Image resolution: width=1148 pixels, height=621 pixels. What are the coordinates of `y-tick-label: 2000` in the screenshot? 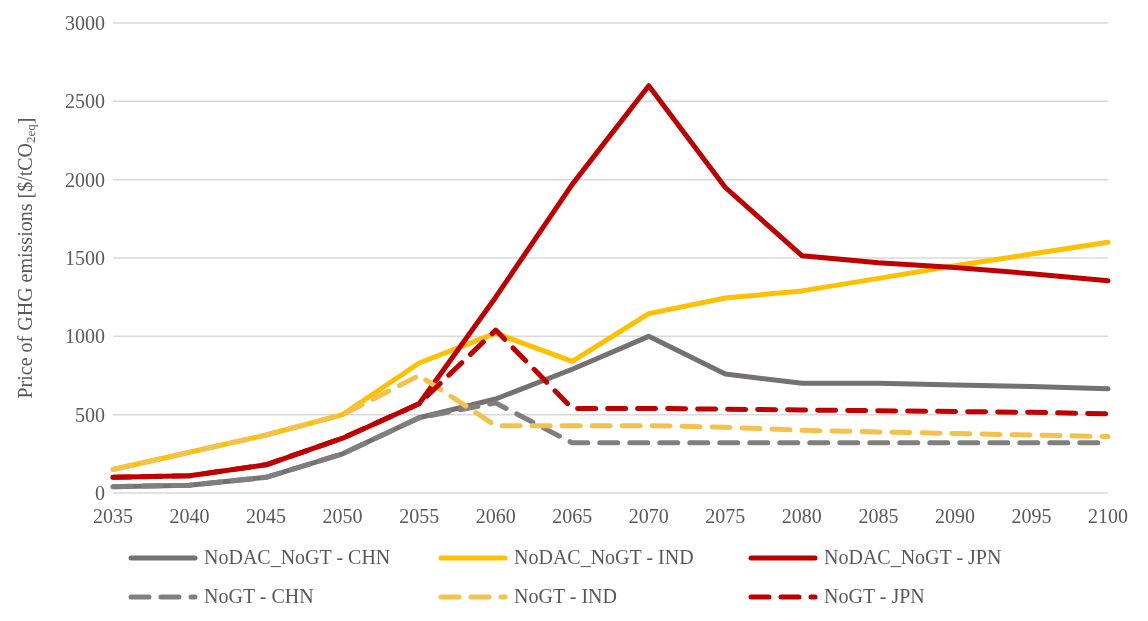 It's located at (85, 179).